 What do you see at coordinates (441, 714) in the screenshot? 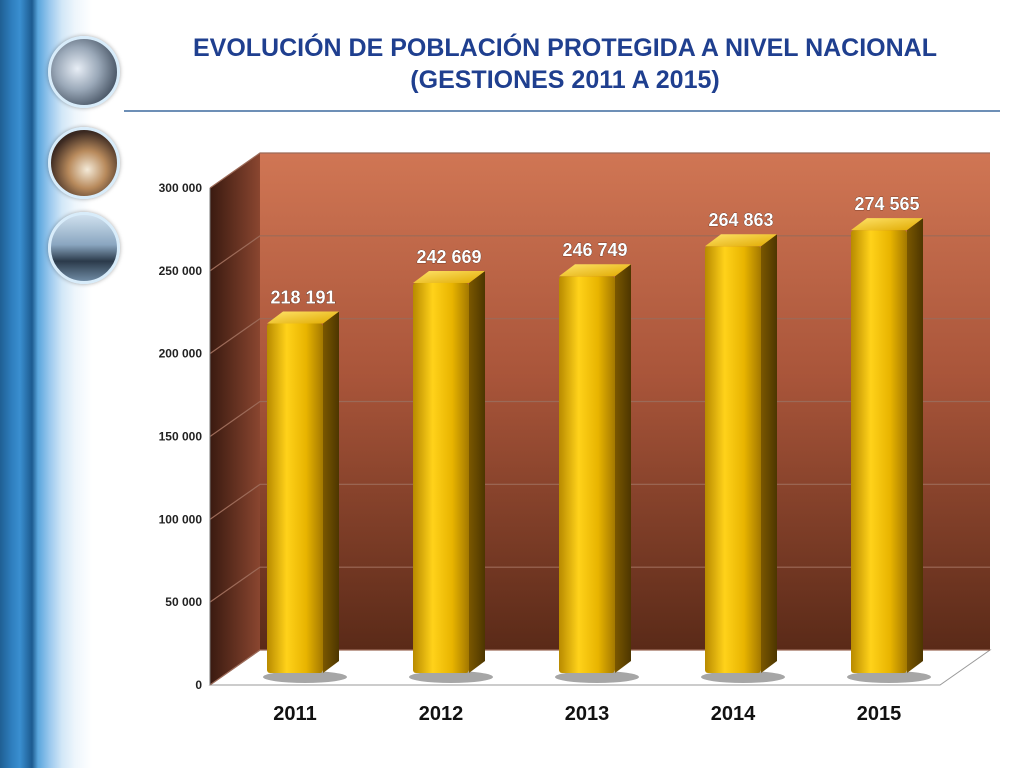
I see `x-tick-label: 2012` at bounding box center [441, 714].